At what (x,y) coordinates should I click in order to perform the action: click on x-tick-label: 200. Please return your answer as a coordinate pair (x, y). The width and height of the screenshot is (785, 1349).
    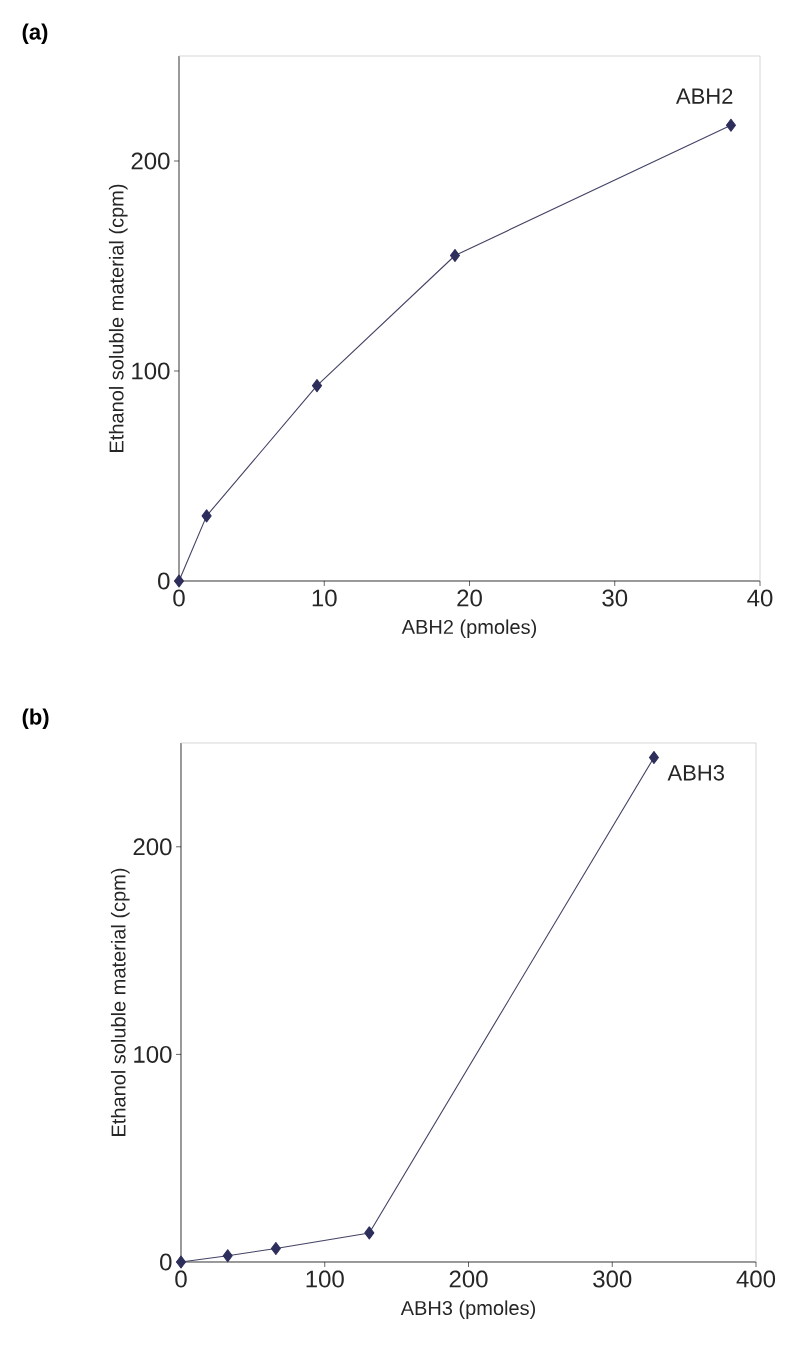
    Looking at the image, I should click on (468, 1279).